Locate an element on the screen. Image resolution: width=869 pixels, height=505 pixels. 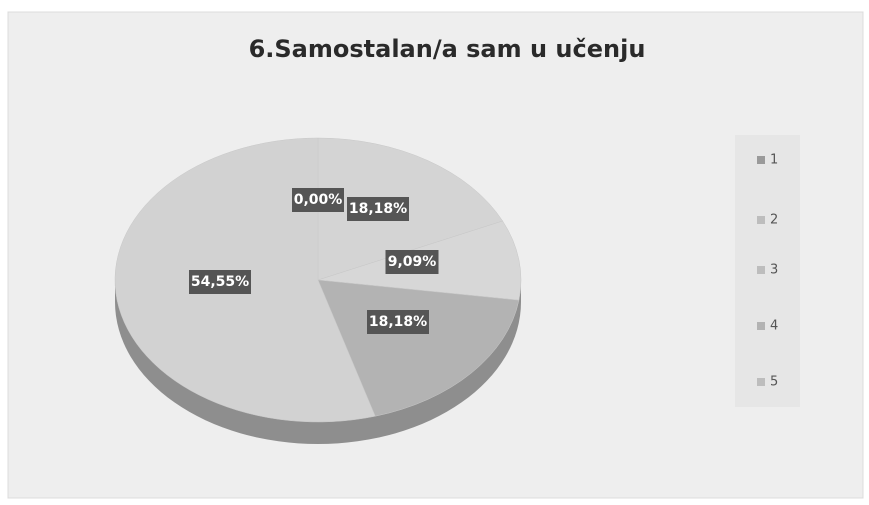
pie-slice is located at coordinates (410, 209).